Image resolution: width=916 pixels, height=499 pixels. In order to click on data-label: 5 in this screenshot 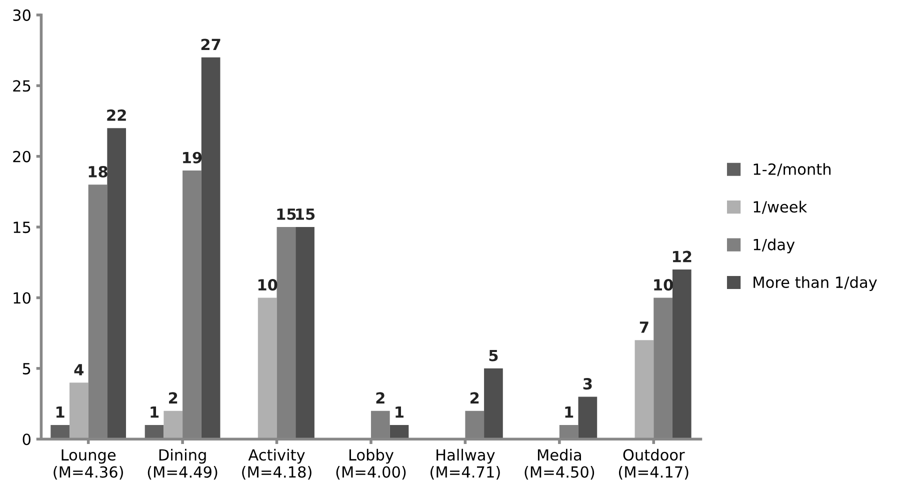, I will do `click(493, 356)`.